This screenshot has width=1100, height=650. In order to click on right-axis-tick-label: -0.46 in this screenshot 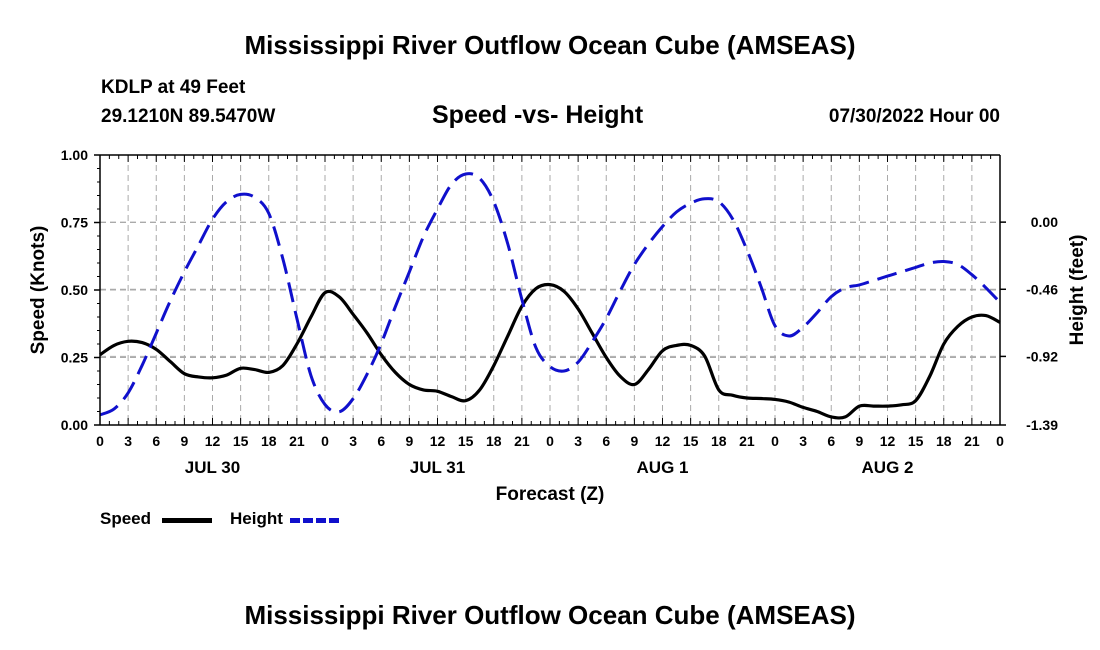, I will do `click(1042, 289)`.